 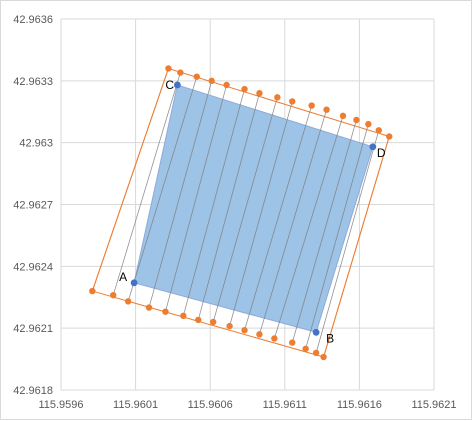 What do you see at coordinates (123, 277) in the screenshot?
I see `corner-label-a: A` at bounding box center [123, 277].